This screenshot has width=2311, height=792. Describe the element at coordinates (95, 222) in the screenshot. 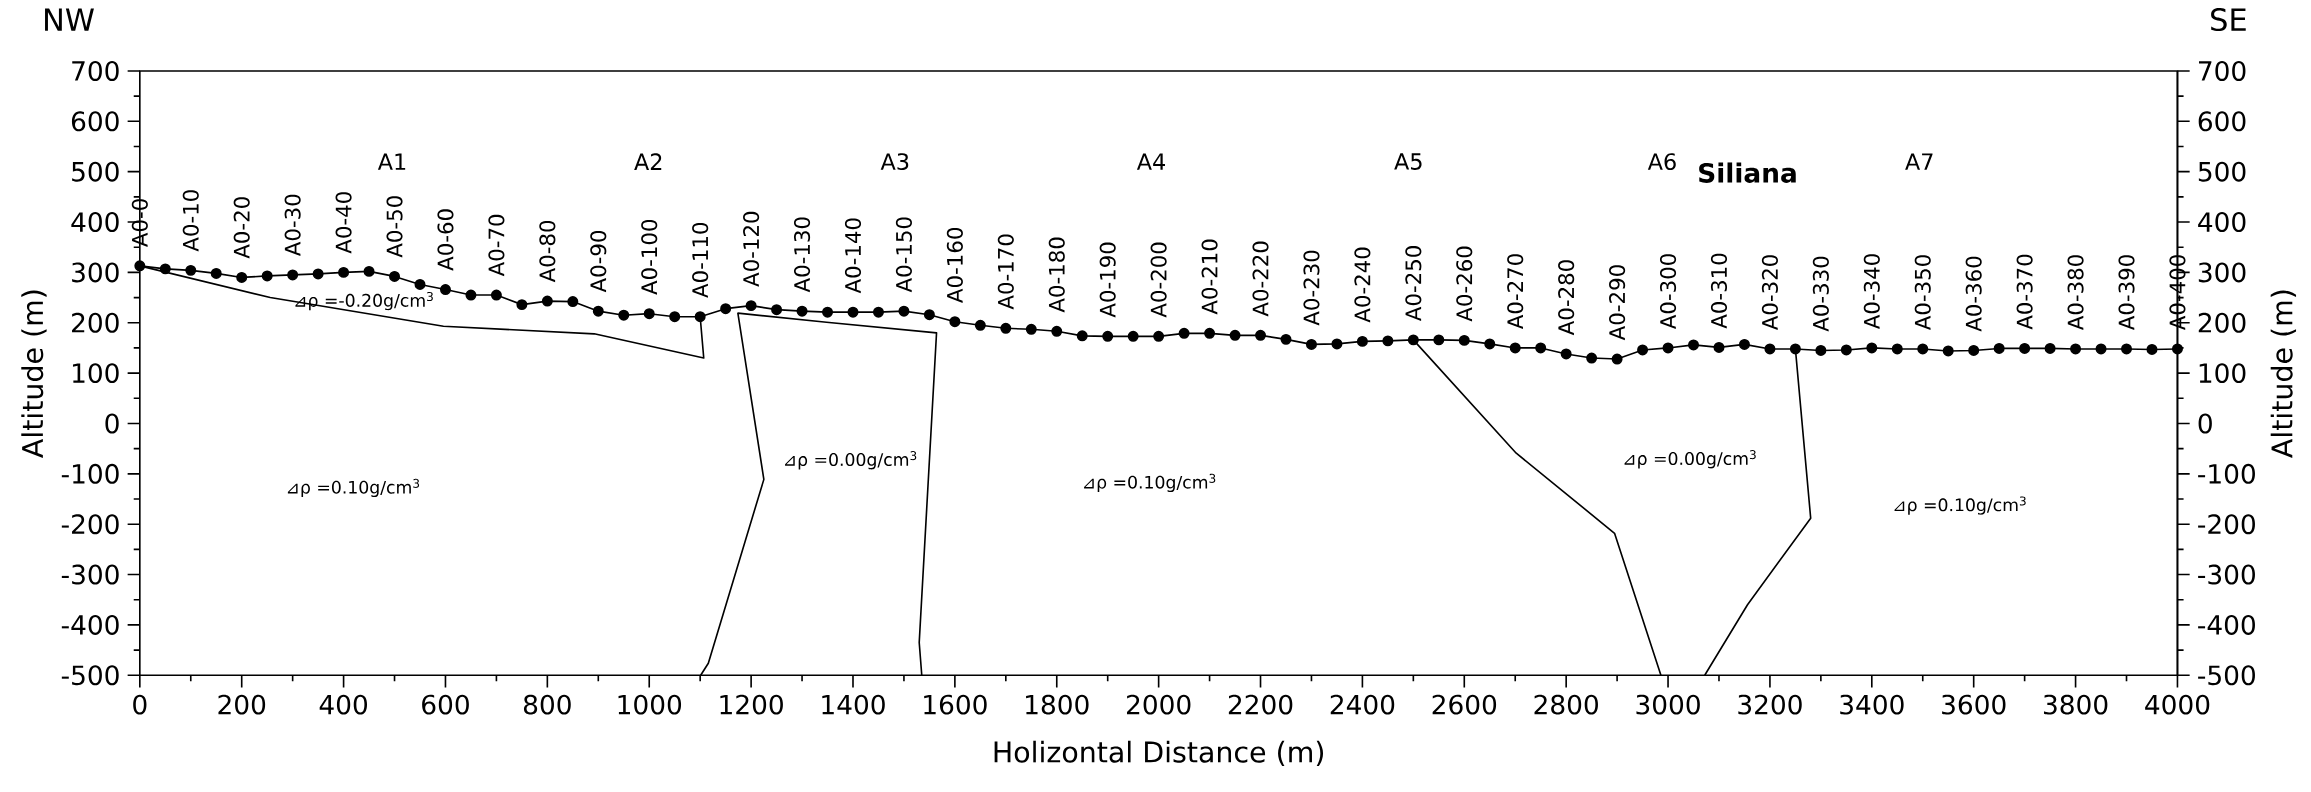

I see `y-tick-label: 400` at that location.